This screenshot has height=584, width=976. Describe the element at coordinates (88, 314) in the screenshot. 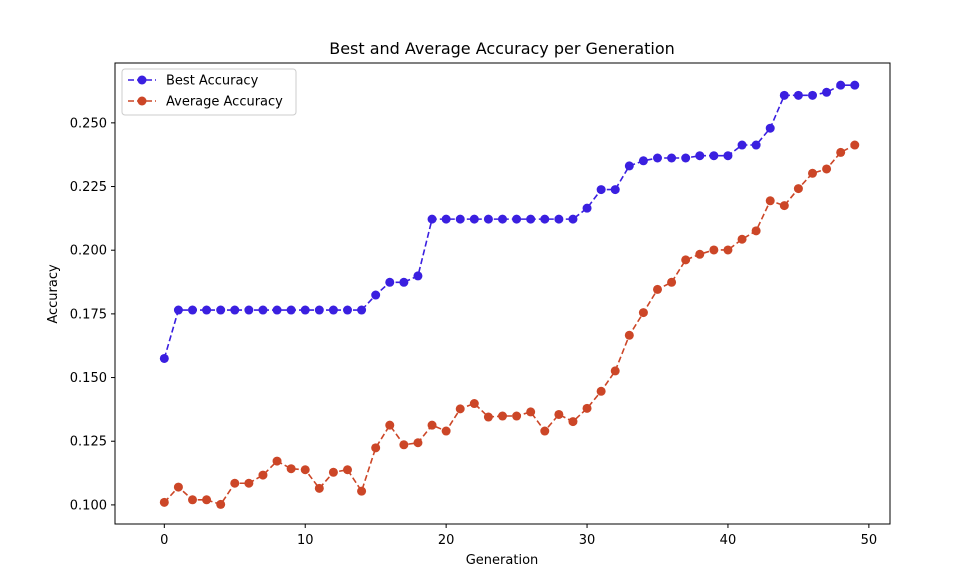

I see `y-tick-label: 0.175` at that location.